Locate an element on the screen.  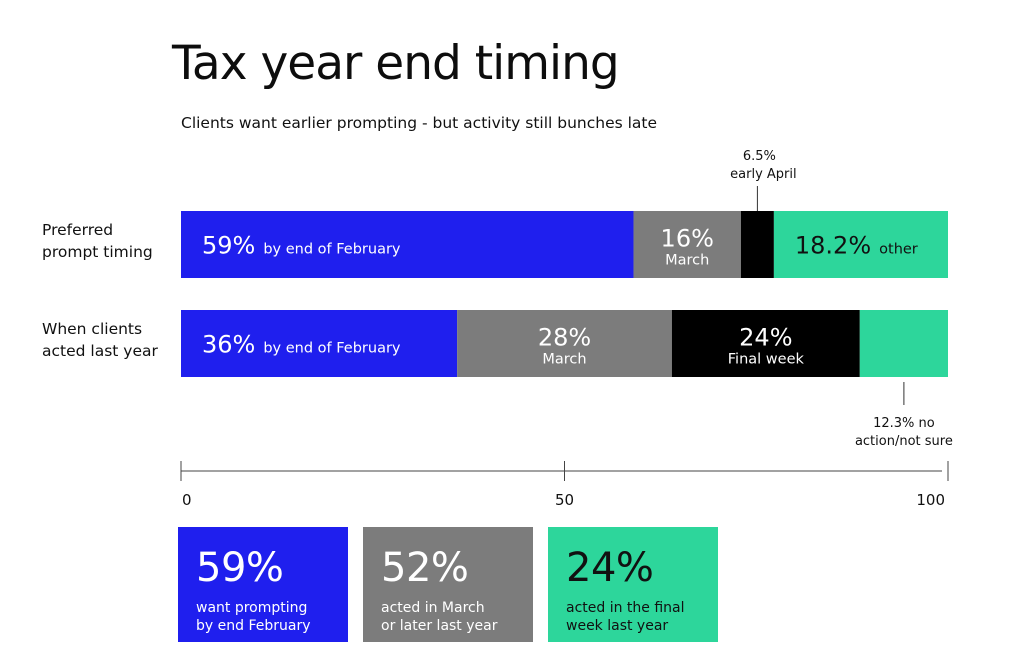
category-label: Preferred is located at coordinates (77, 230).